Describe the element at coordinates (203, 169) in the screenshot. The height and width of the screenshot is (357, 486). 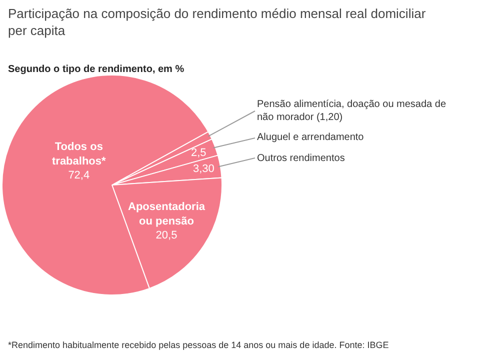
I see `data-label: 3,30` at that location.